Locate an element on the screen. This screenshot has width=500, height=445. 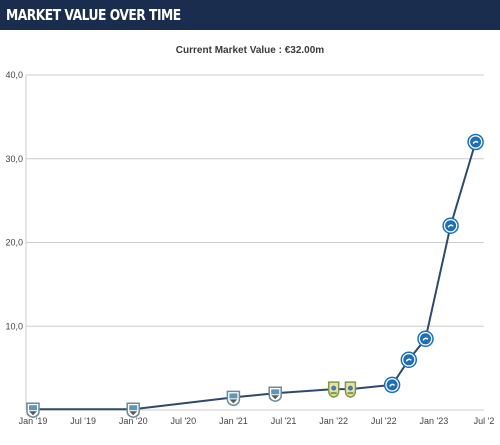
x-tick-label: Jul '21 is located at coordinates (284, 421).